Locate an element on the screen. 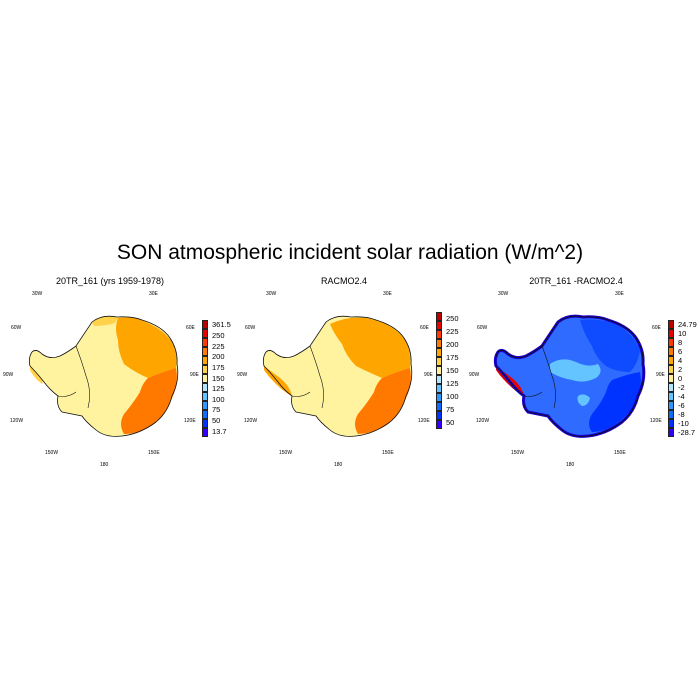  panel-title: 20TR_161 (yrs 1959-1978) is located at coordinates (110, 281).